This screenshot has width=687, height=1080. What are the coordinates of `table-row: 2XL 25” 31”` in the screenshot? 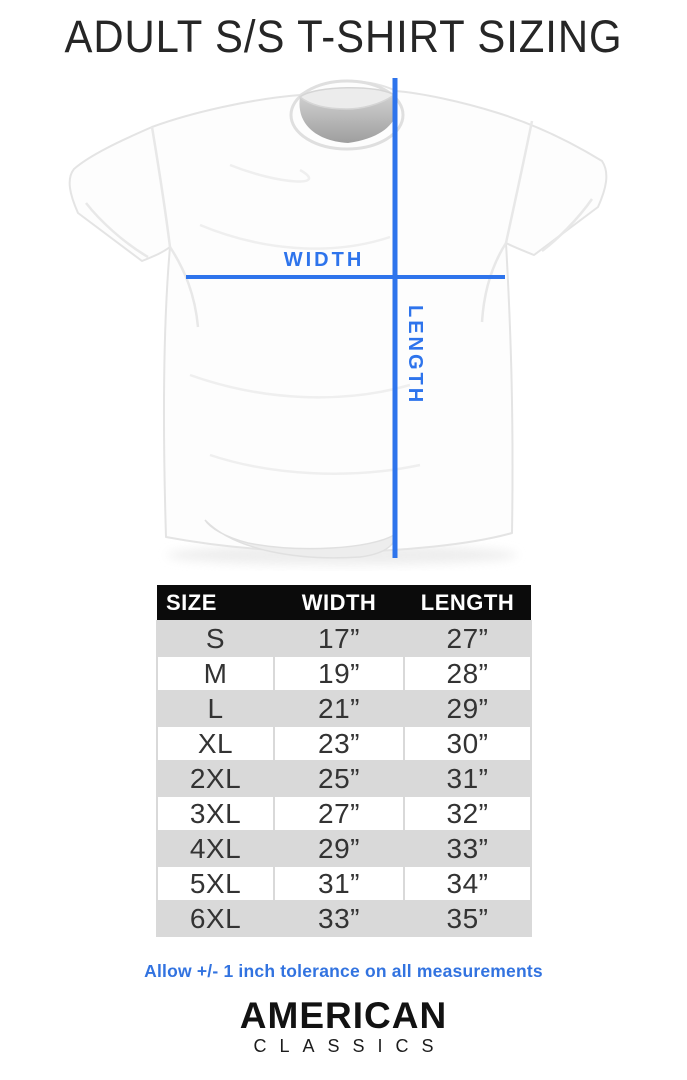 It's located at (344, 778).